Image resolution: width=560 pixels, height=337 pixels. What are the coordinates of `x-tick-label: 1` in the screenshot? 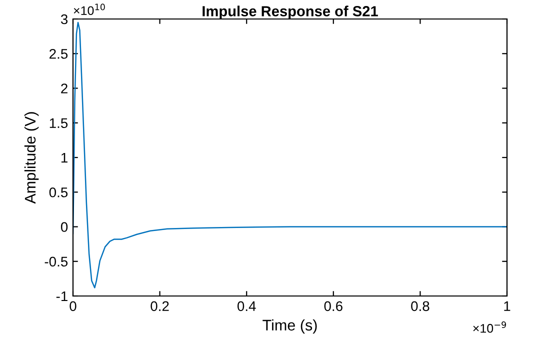 It's located at (507, 306).